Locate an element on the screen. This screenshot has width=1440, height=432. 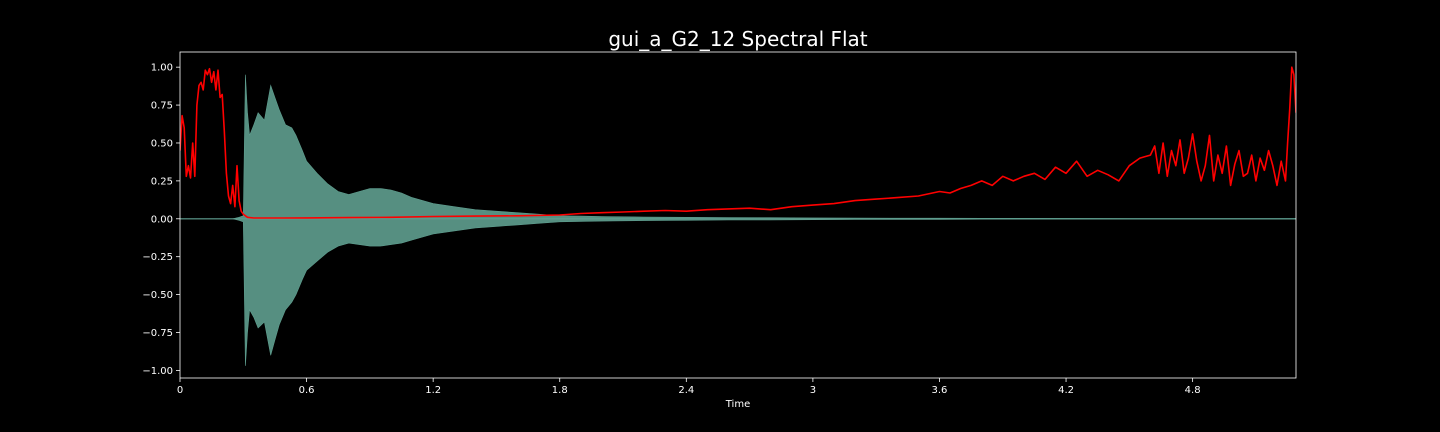
x-tick-label: 1.8 is located at coordinates (560, 390).